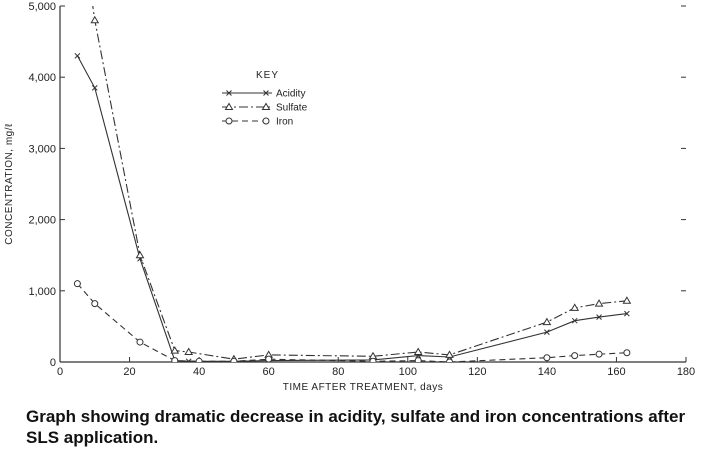 This screenshot has width=703, height=455. I want to click on series-line-iron, so click(351, 322).